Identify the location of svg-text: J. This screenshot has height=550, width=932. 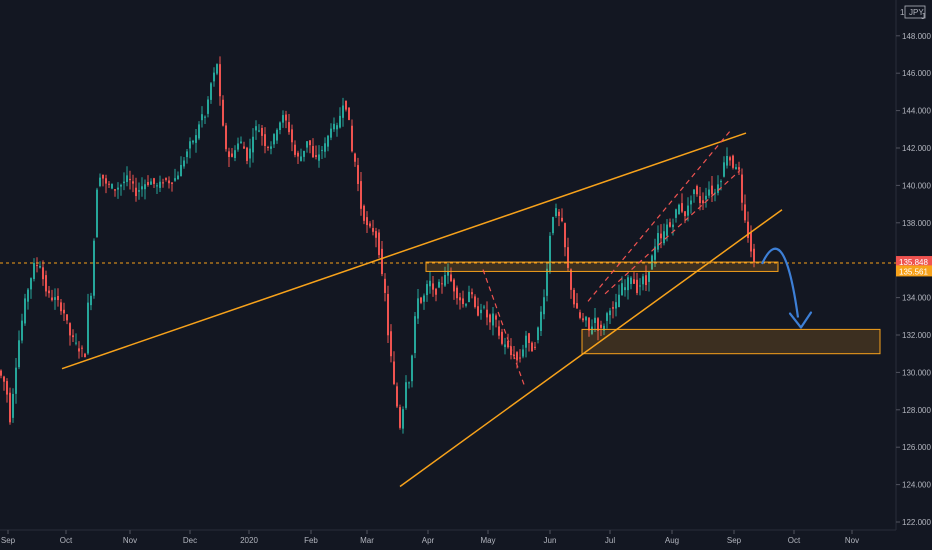
(923, 16).